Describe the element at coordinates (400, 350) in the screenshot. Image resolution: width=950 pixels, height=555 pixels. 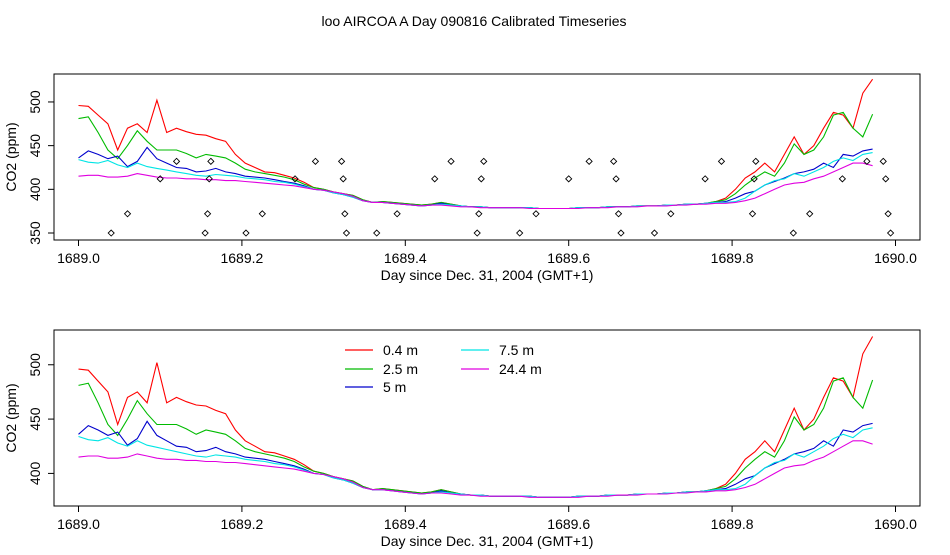
I see `legend-label: 0.4 m` at that location.